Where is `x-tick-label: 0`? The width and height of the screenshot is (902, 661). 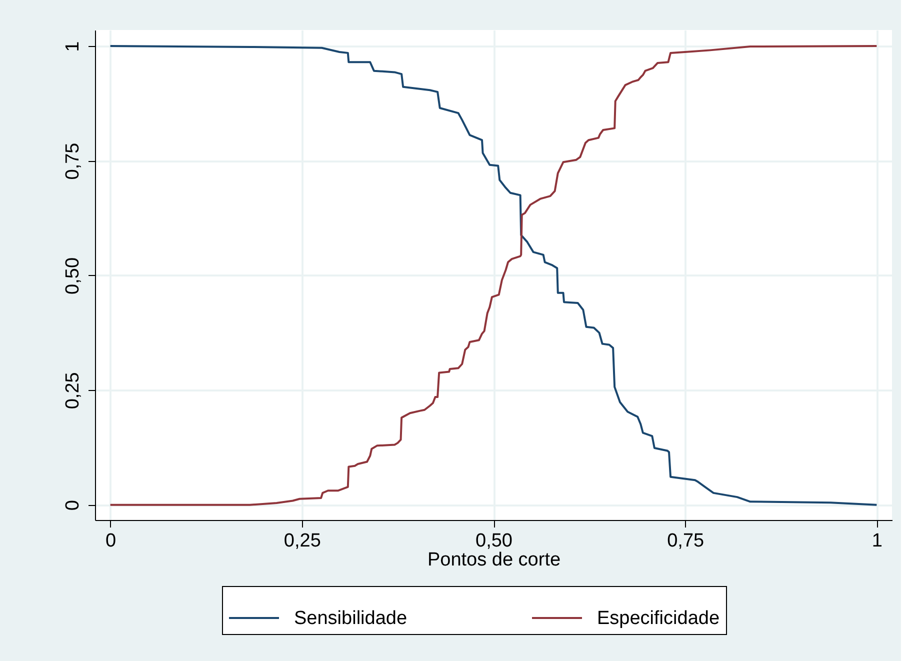 x-tick-label: 0 is located at coordinates (111, 541).